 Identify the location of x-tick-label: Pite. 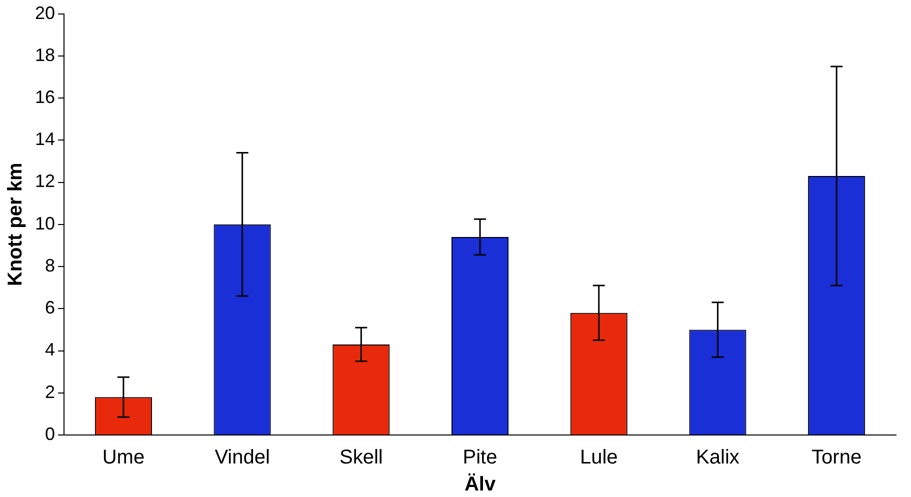
(480, 457).